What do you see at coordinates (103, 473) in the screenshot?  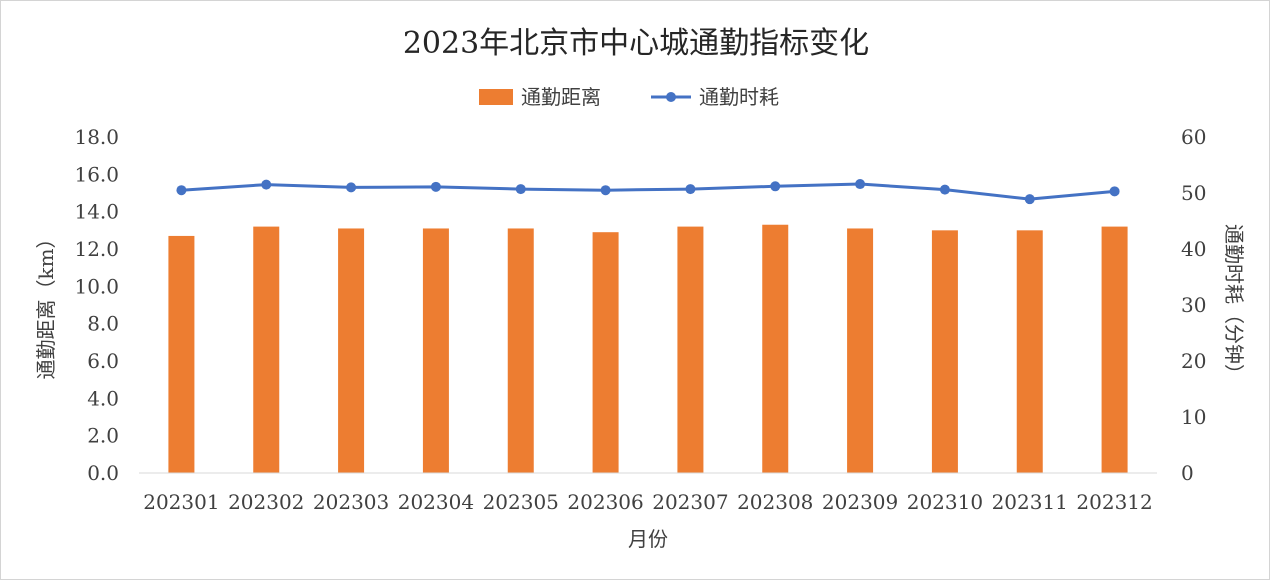 I see `y-left-tick-label: 0.0` at bounding box center [103, 473].